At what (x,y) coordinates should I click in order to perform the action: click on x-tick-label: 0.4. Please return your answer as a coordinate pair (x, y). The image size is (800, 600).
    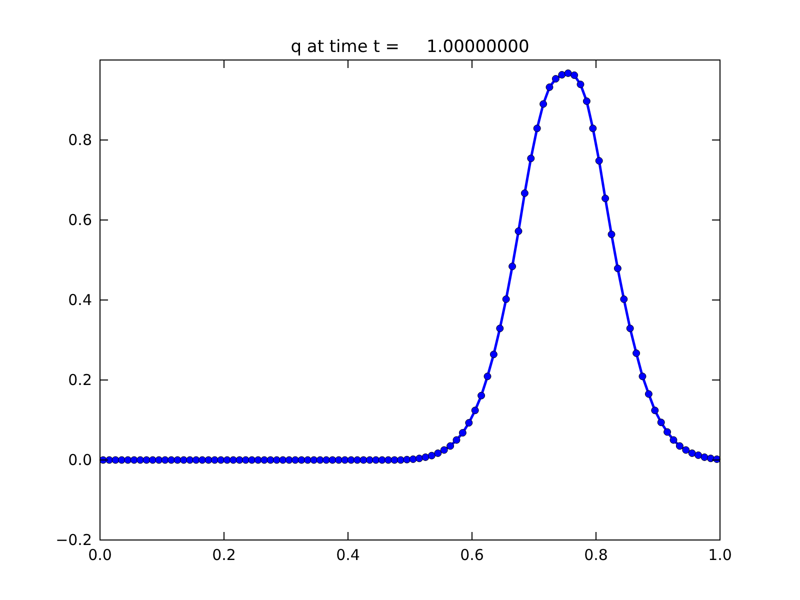
    Looking at the image, I should click on (348, 555).